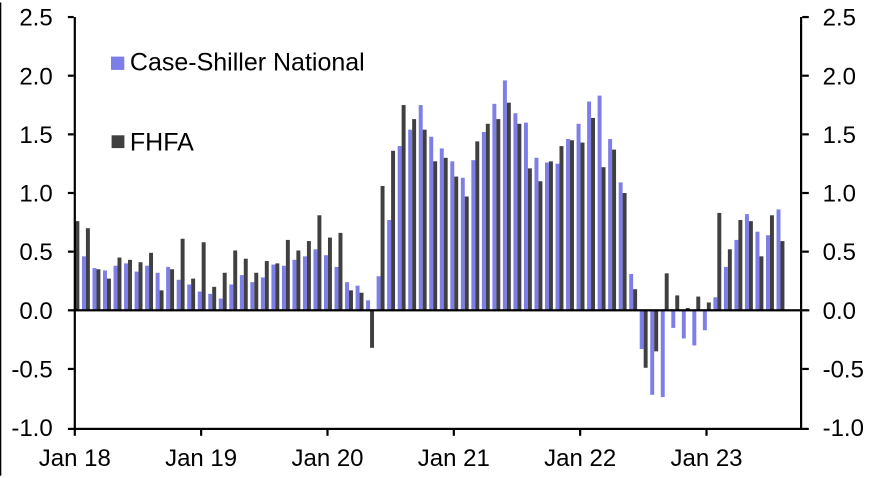  I want to click on svg-text: Jan 19, so click(201, 458).